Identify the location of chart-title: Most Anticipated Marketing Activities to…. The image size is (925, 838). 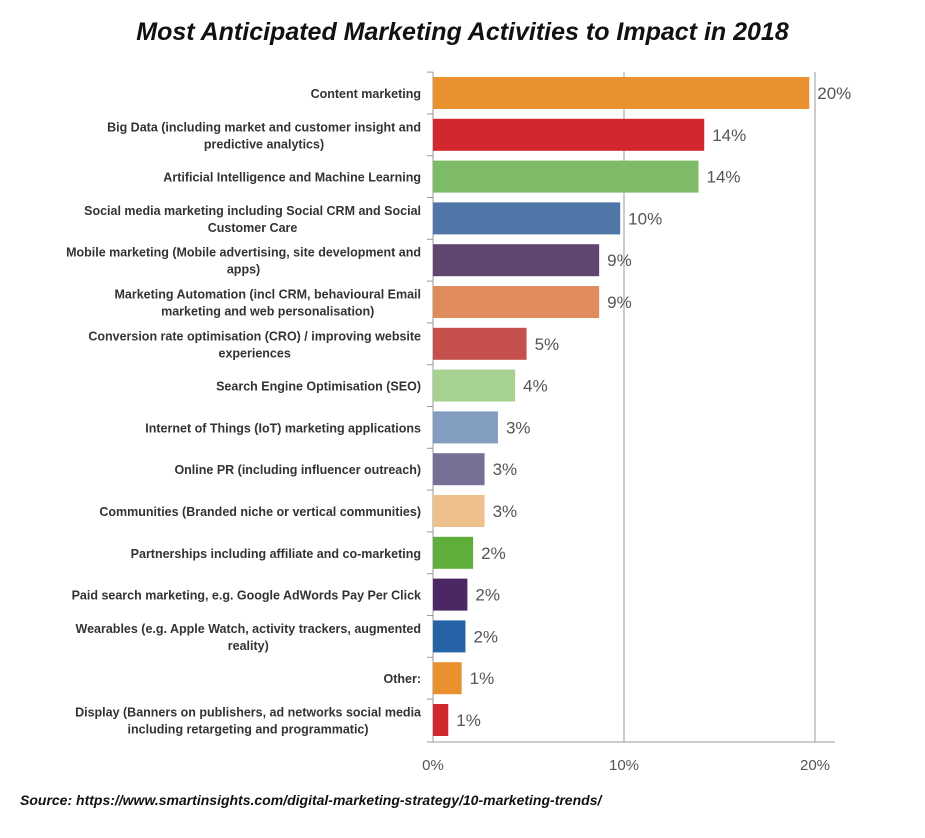
(462, 32).